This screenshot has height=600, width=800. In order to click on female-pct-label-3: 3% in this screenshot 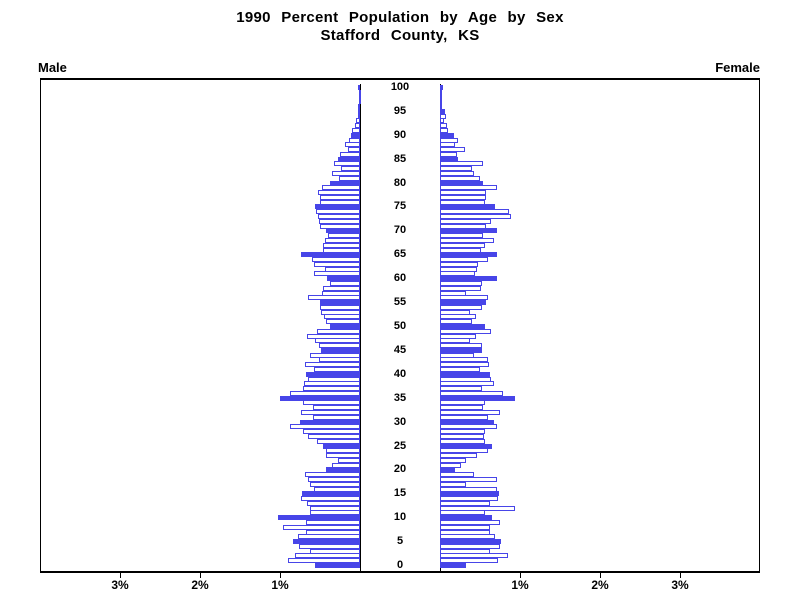, I will do `click(680, 585)`.